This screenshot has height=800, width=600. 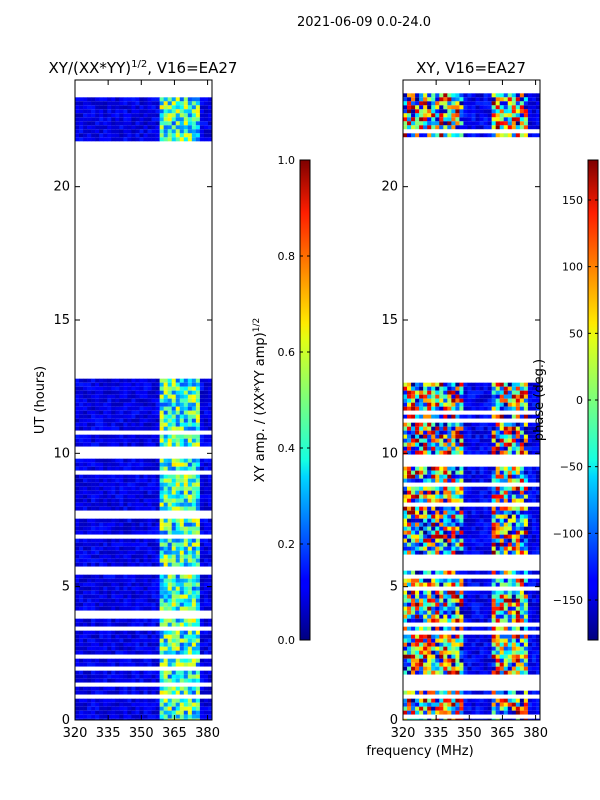 What do you see at coordinates (471, 588) in the screenshot?
I see `flagged-row` at bounding box center [471, 588].